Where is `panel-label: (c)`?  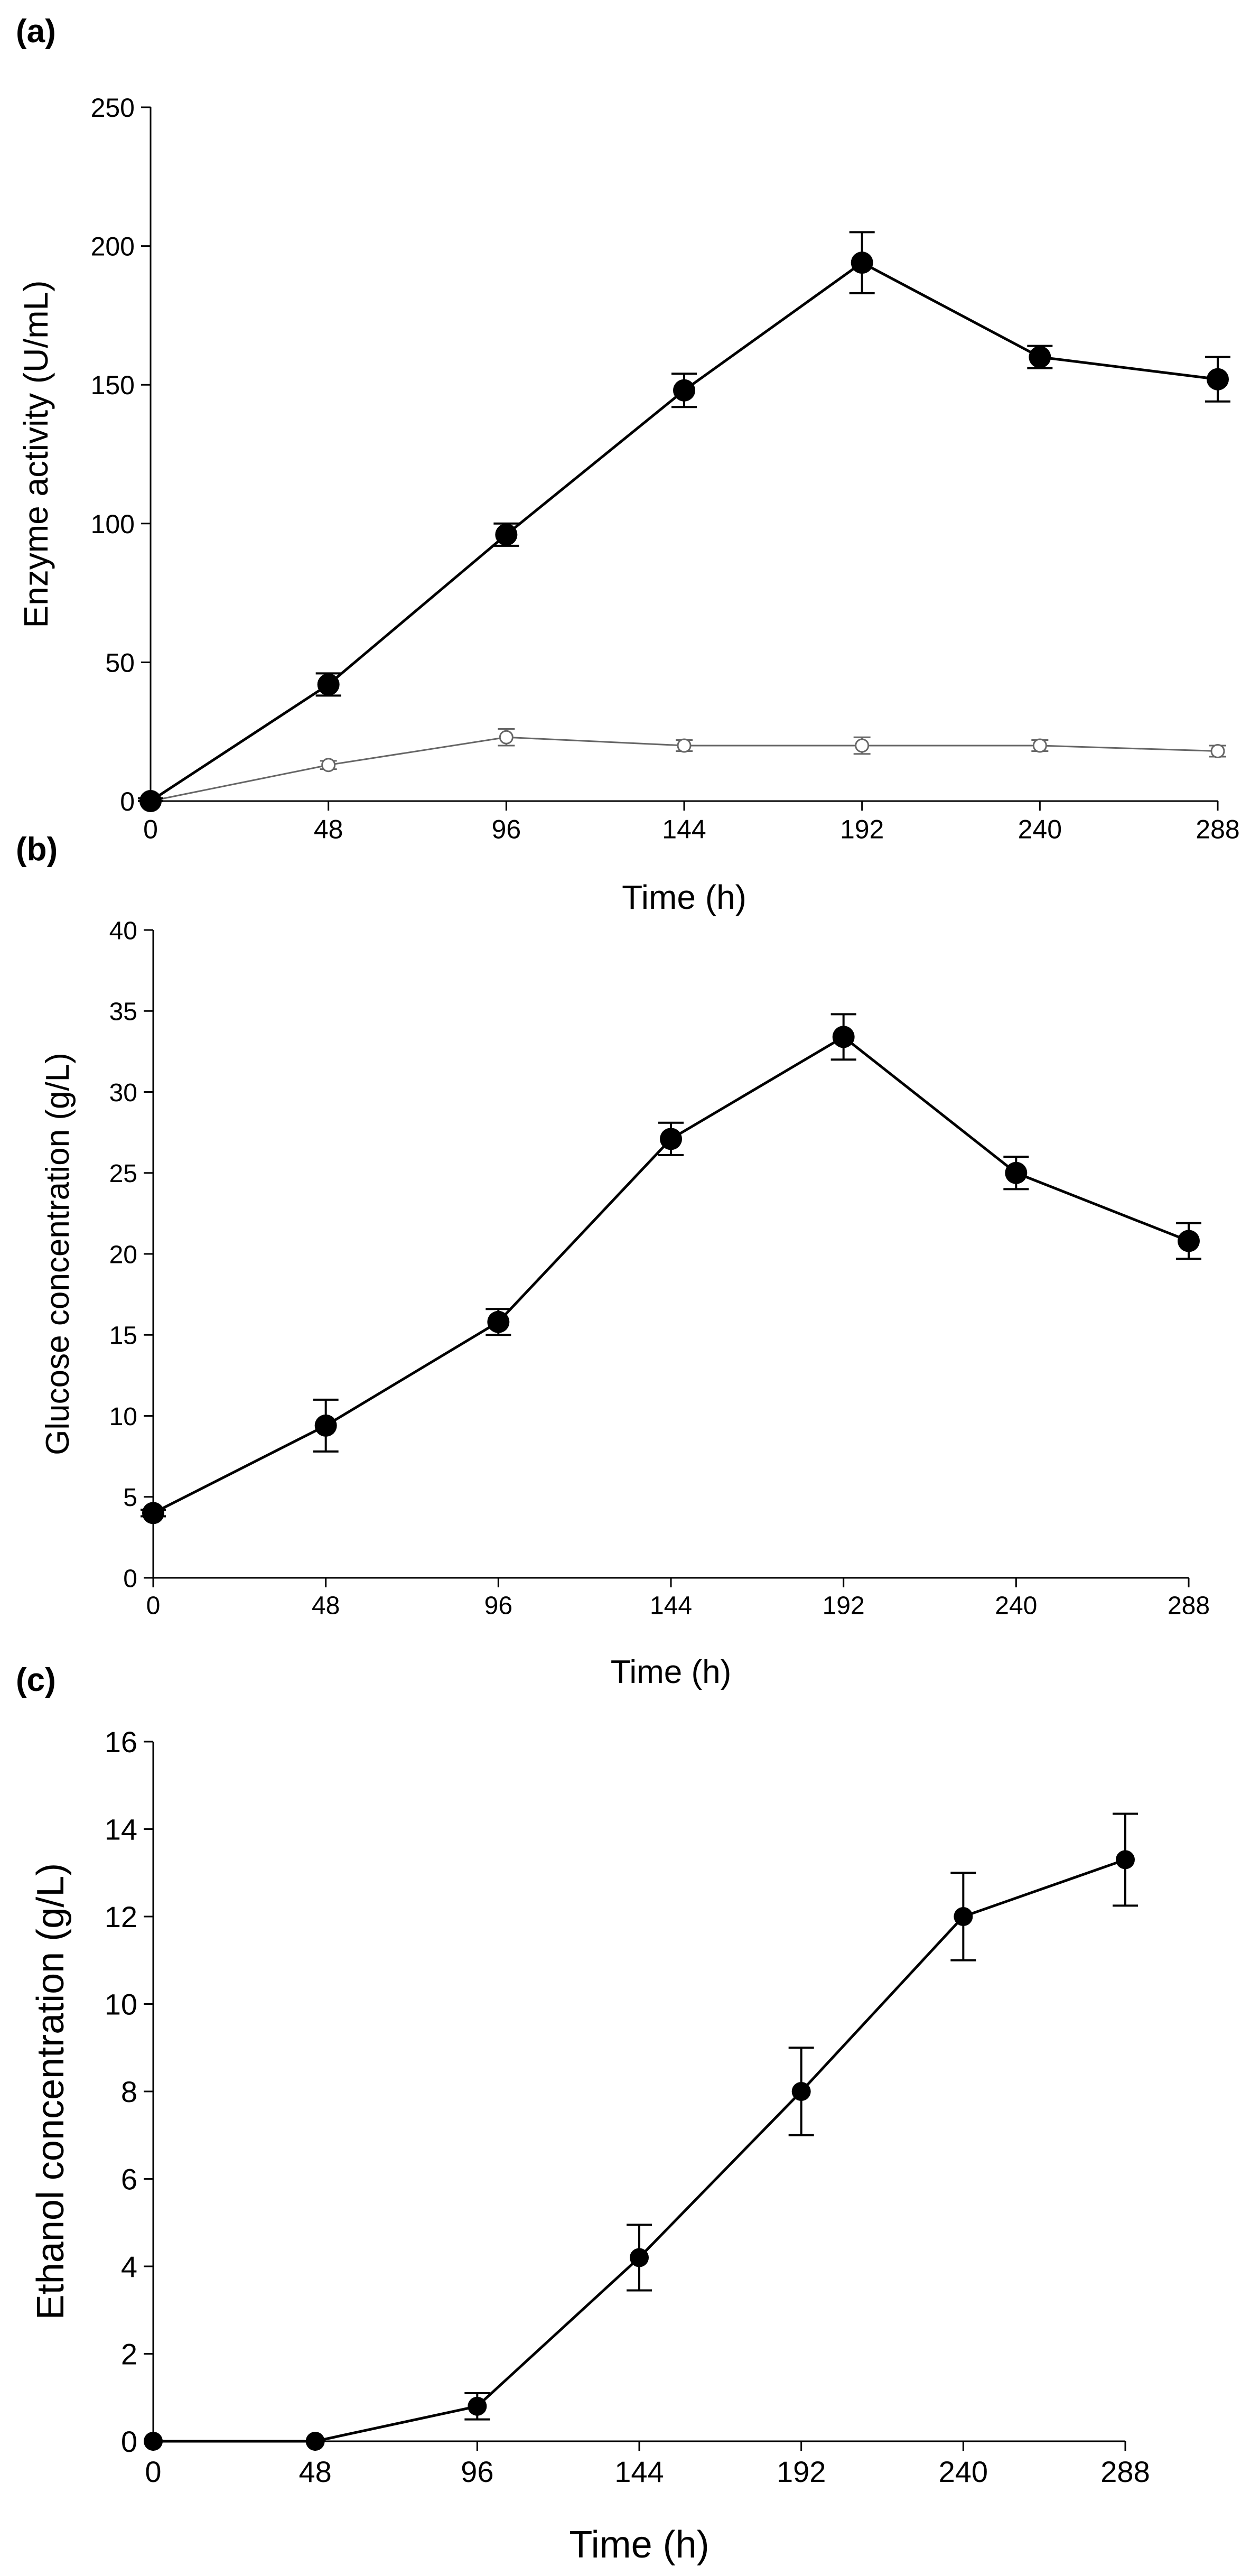
panel-label: (c) is located at coordinates (36, 1680).